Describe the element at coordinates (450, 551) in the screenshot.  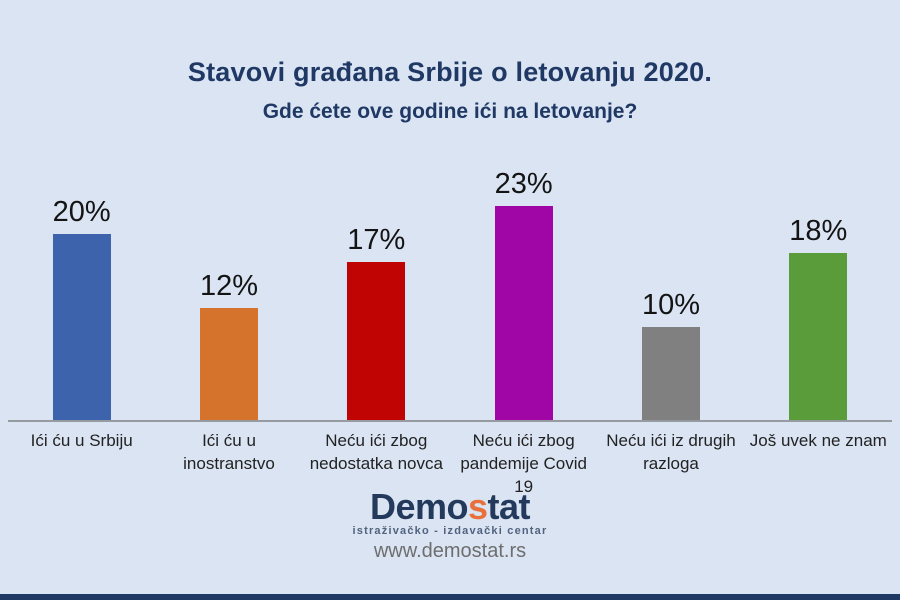
I see `website-url: www.demostat.rs` at that location.